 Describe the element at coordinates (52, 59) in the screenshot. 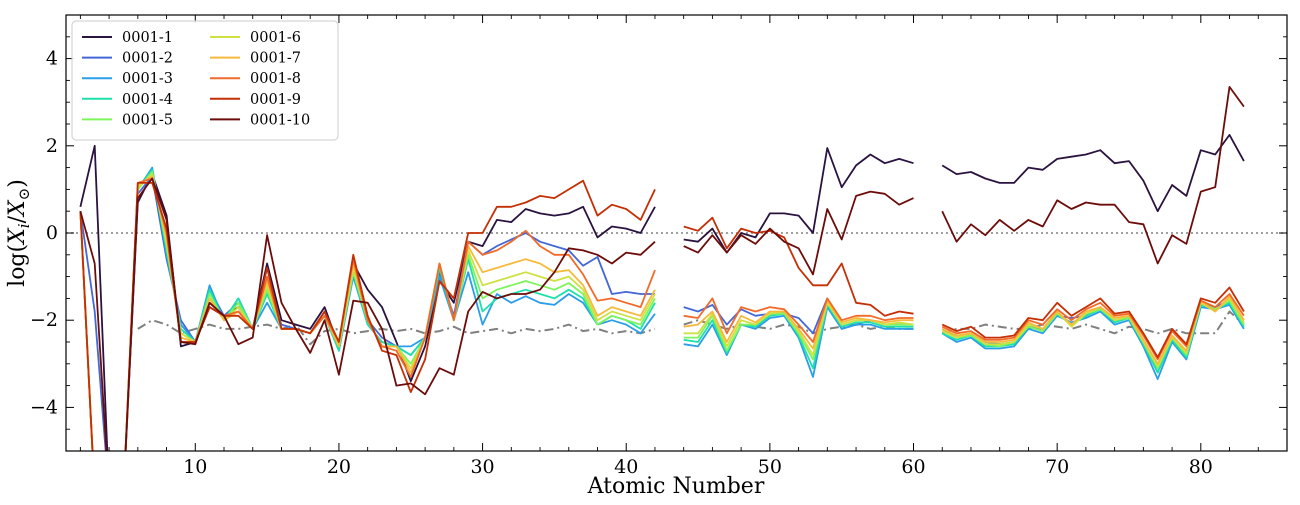

I see `y-tick-label: 4` at that location.